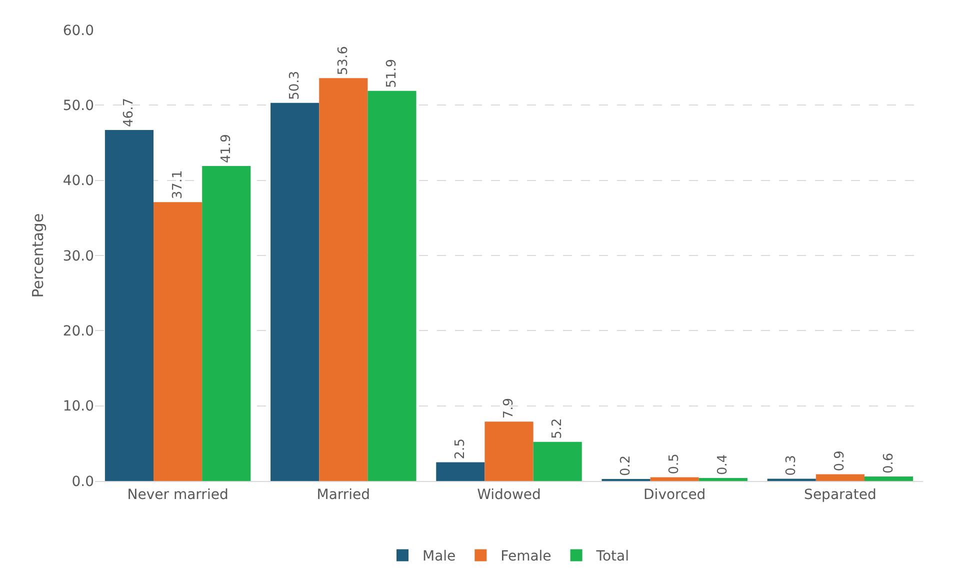 This screenshot has height=584, width=963. I want to click on y-tick-label: 20.0, so click(78, 332).